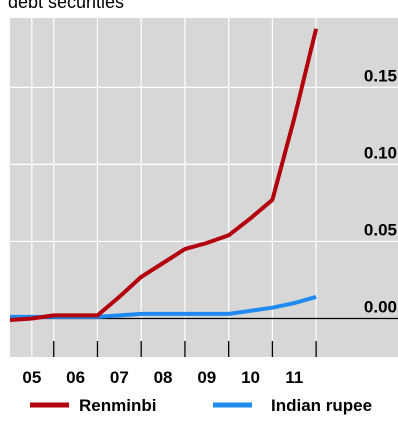  I want to click on x-tick-label: 06, so click(75, 377).